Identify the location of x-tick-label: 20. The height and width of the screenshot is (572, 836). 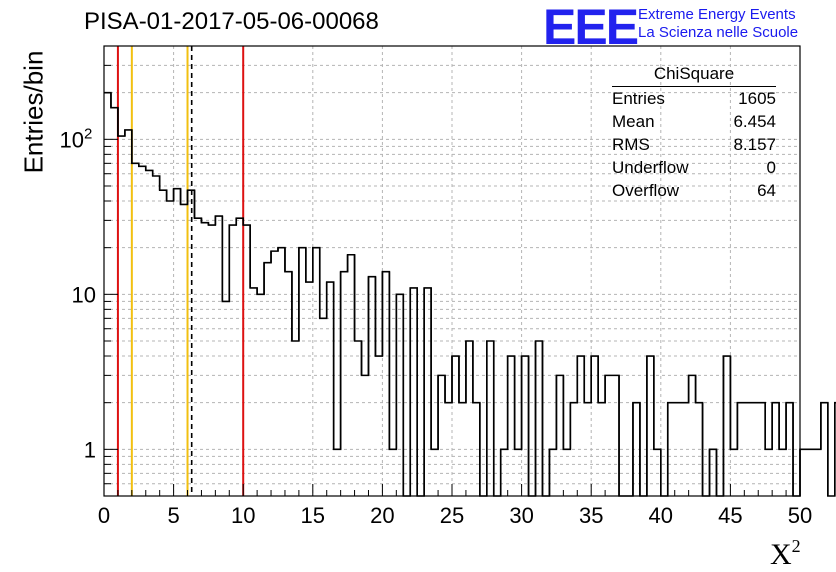
(382, 515).